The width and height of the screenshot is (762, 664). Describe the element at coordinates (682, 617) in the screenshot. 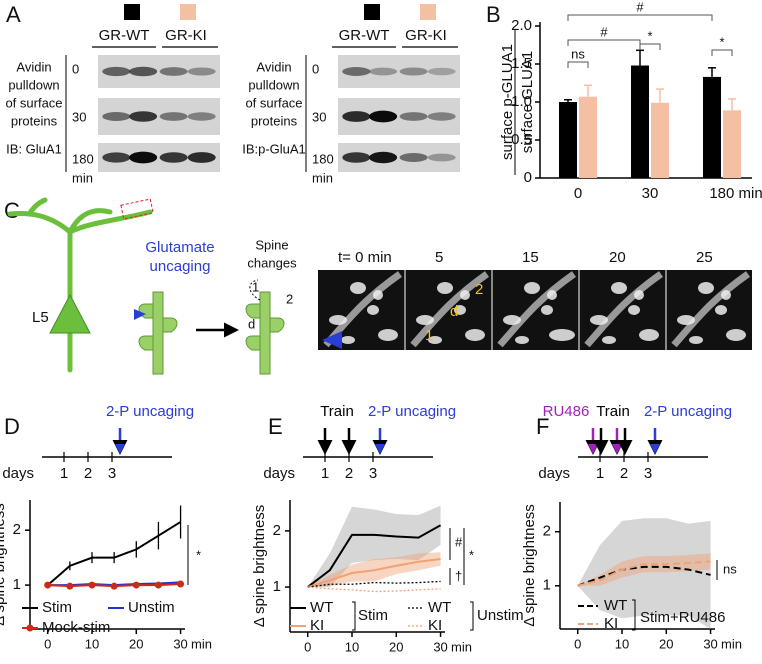

I see `legend-group: Stim+RU486` at that location.